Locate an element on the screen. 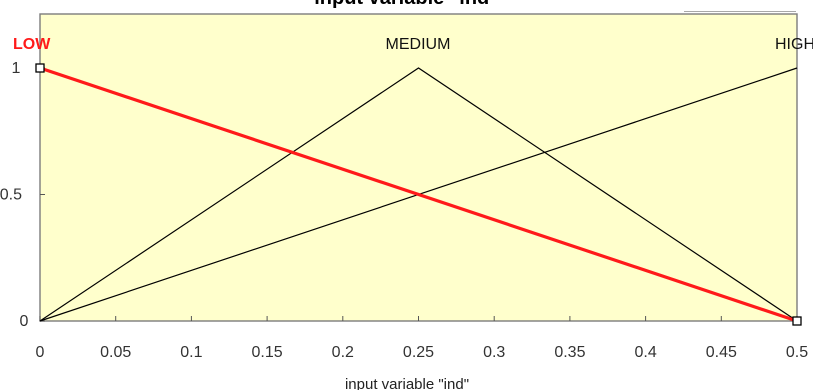  y-tick-label: 1 is located at coordinates (16, 68).